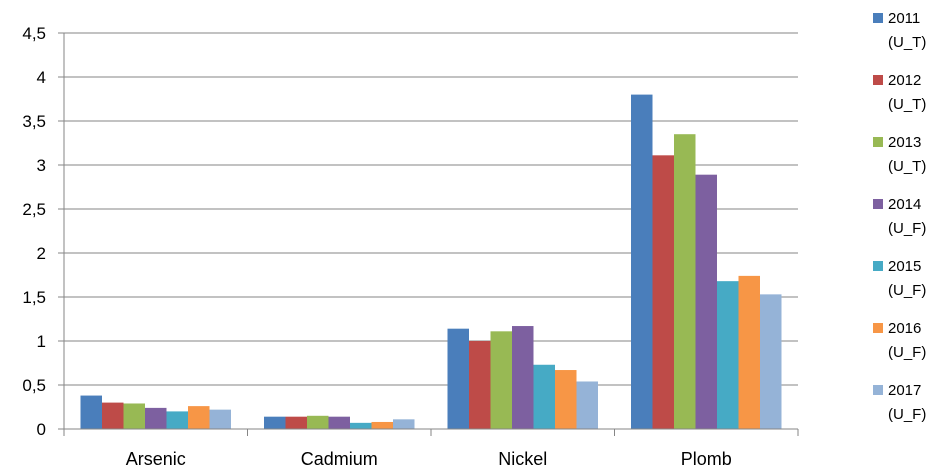  Describe the element at coordinates (34, 121) in the screenshot. I see `y-tick-label: 3,5` at that location.